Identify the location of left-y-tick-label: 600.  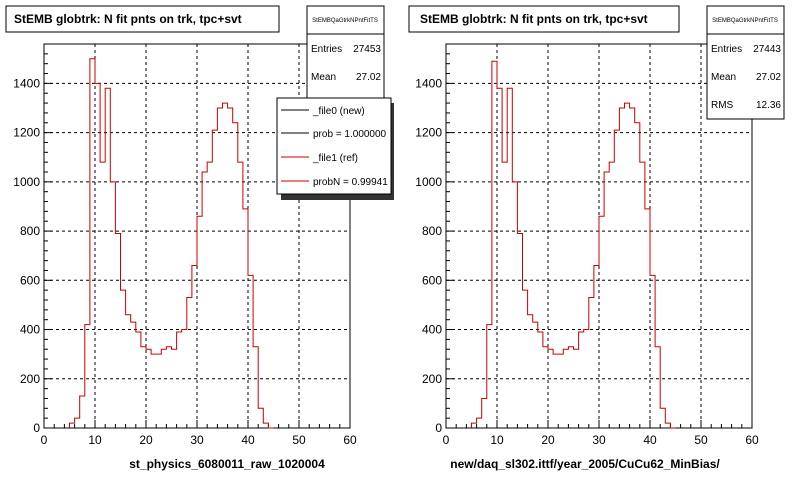
(30, 280).